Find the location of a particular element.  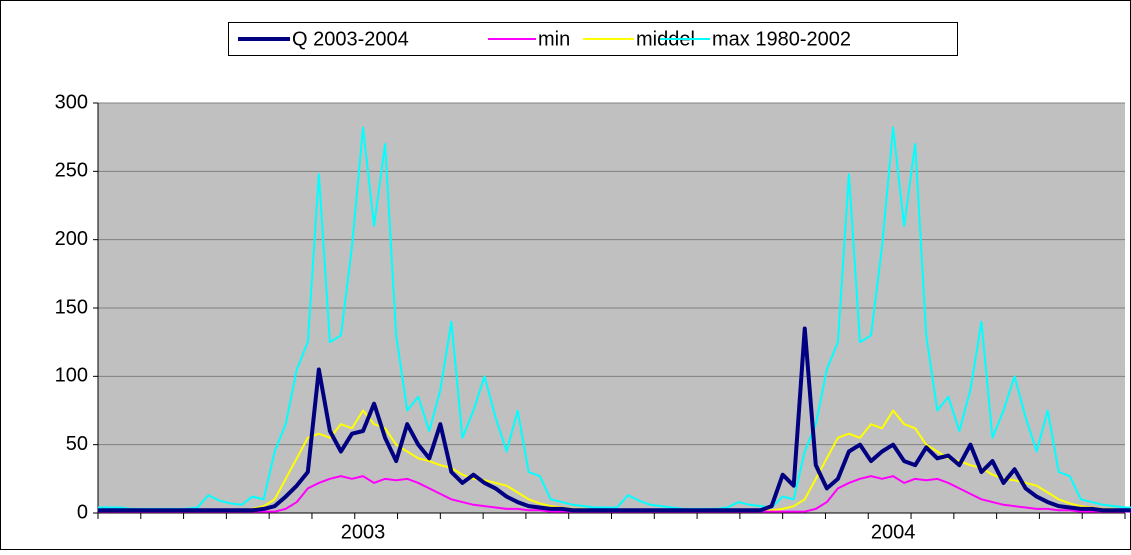

y-tick-label: 150 is located at coordinates (71, 307).